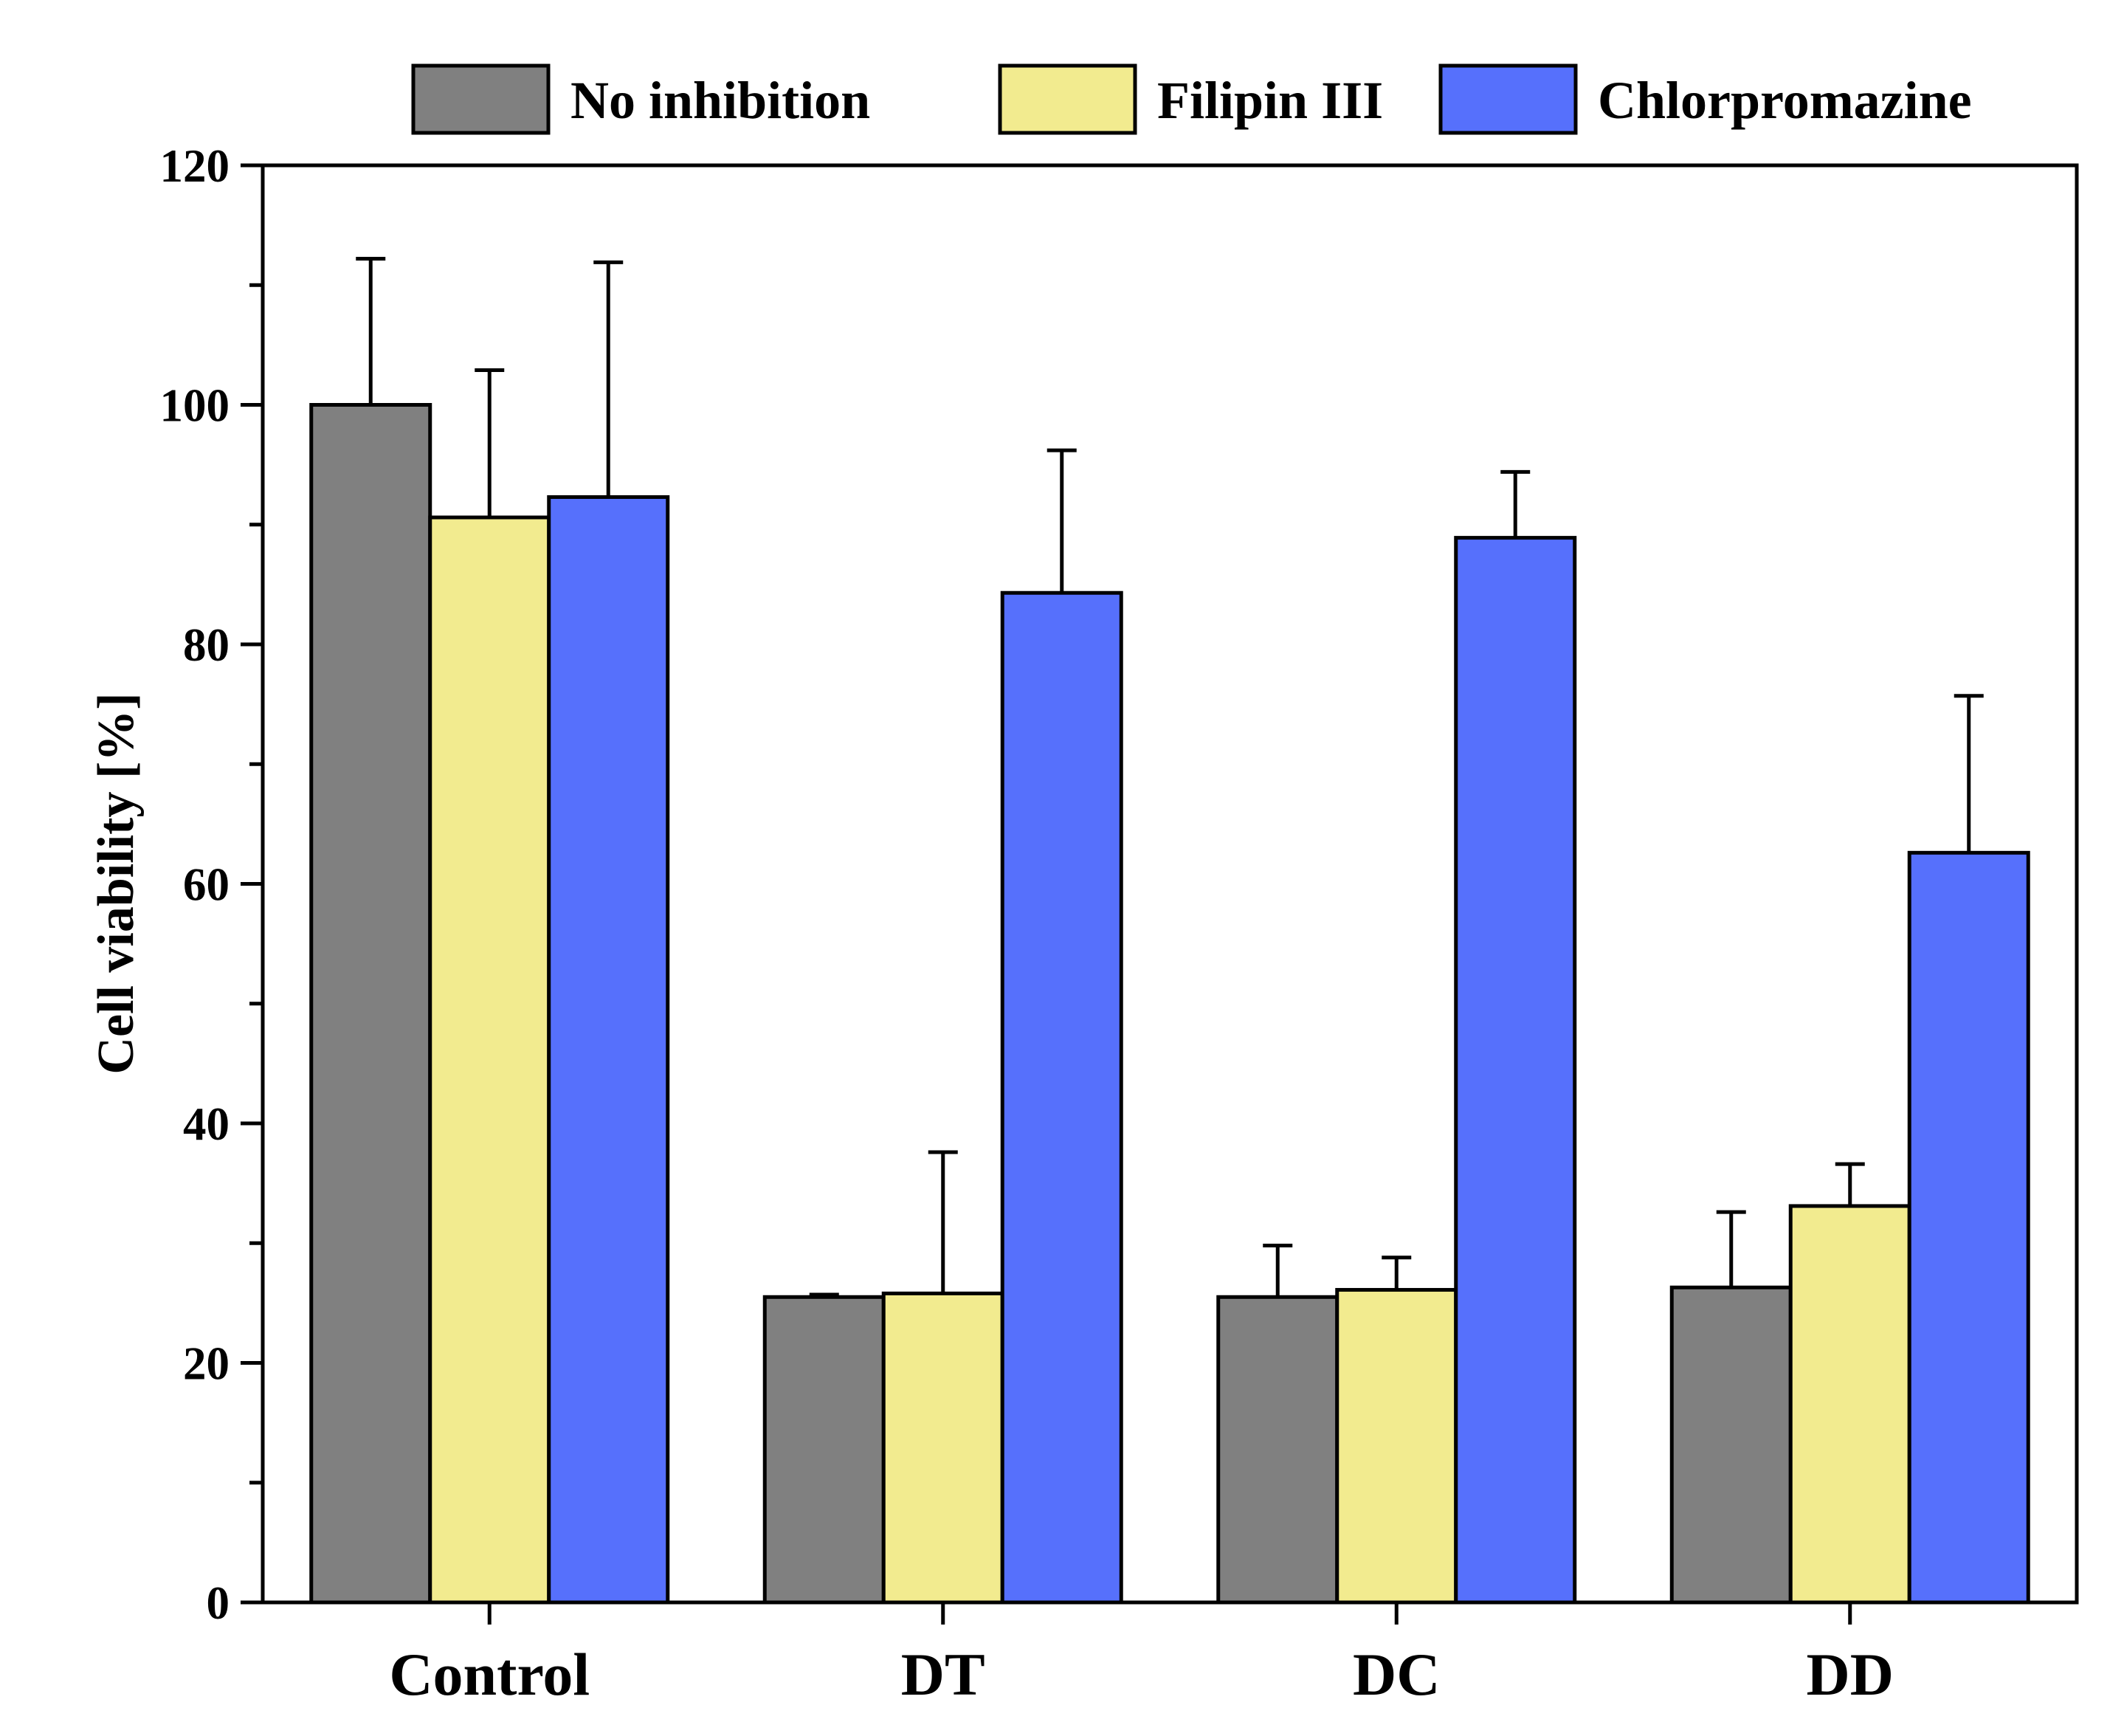 This screenshot has width=2124, height=1736. Describe the element at coordinates (1731, 1445) in the screenshot. I see `bar-no-inhibition-dd` at that location.